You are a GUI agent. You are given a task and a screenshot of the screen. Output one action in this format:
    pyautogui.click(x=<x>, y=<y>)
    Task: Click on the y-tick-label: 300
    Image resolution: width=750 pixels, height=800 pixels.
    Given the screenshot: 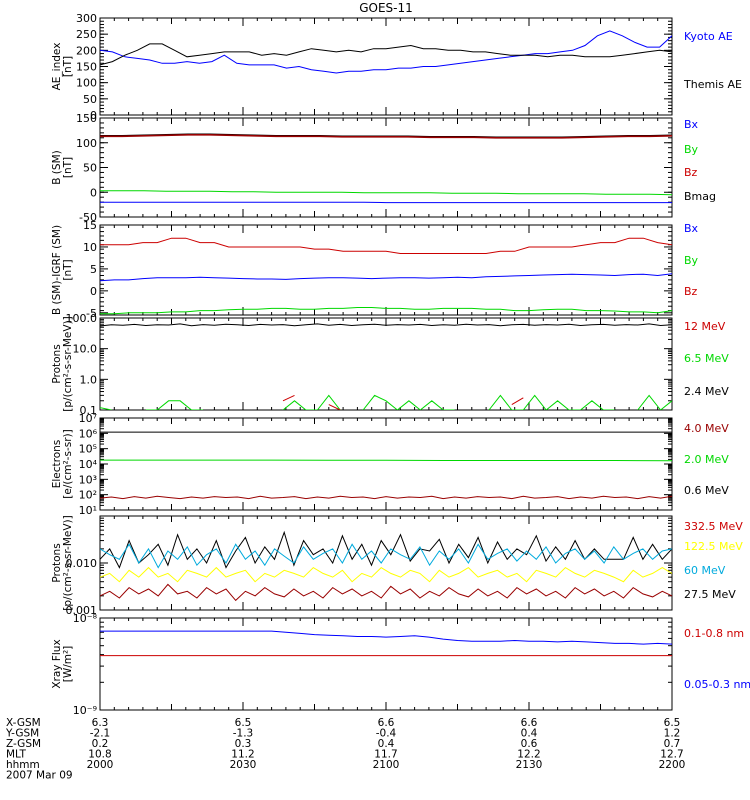 What is the action you would take?
    pyautogui.click(x=86, y=18)
    